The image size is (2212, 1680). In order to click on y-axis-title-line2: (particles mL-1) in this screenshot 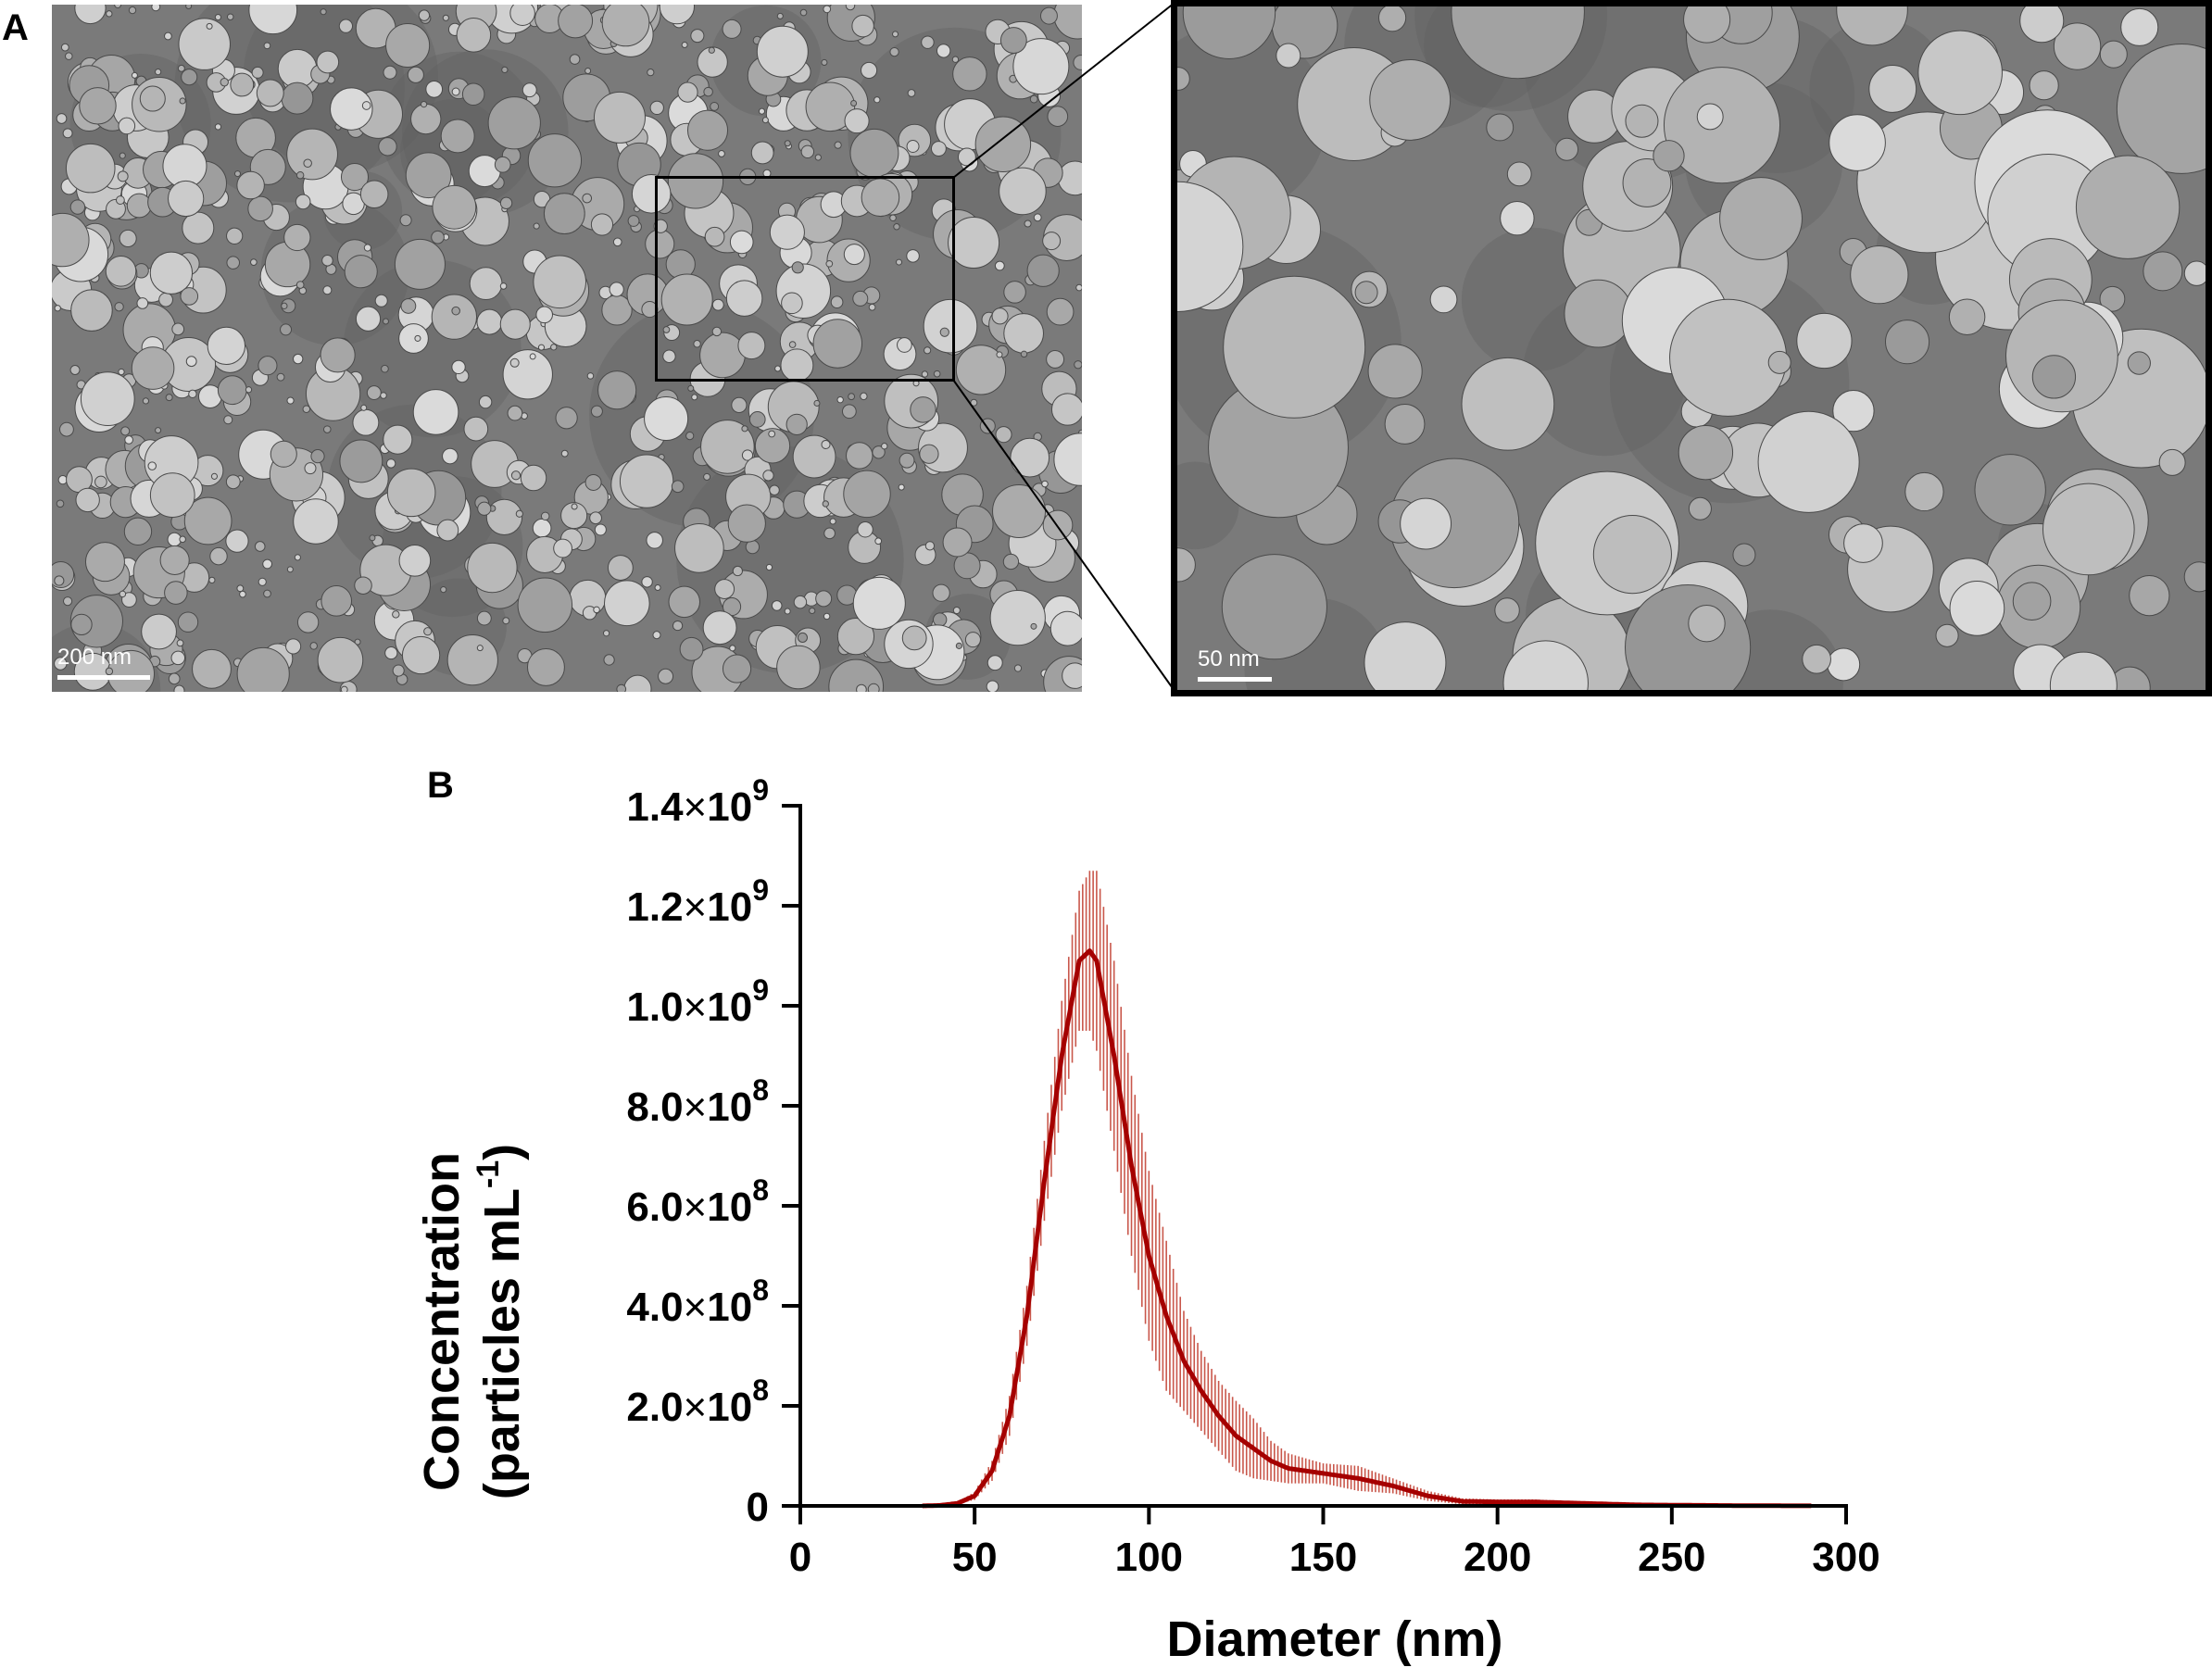, I will do `click(500, 1321)`.